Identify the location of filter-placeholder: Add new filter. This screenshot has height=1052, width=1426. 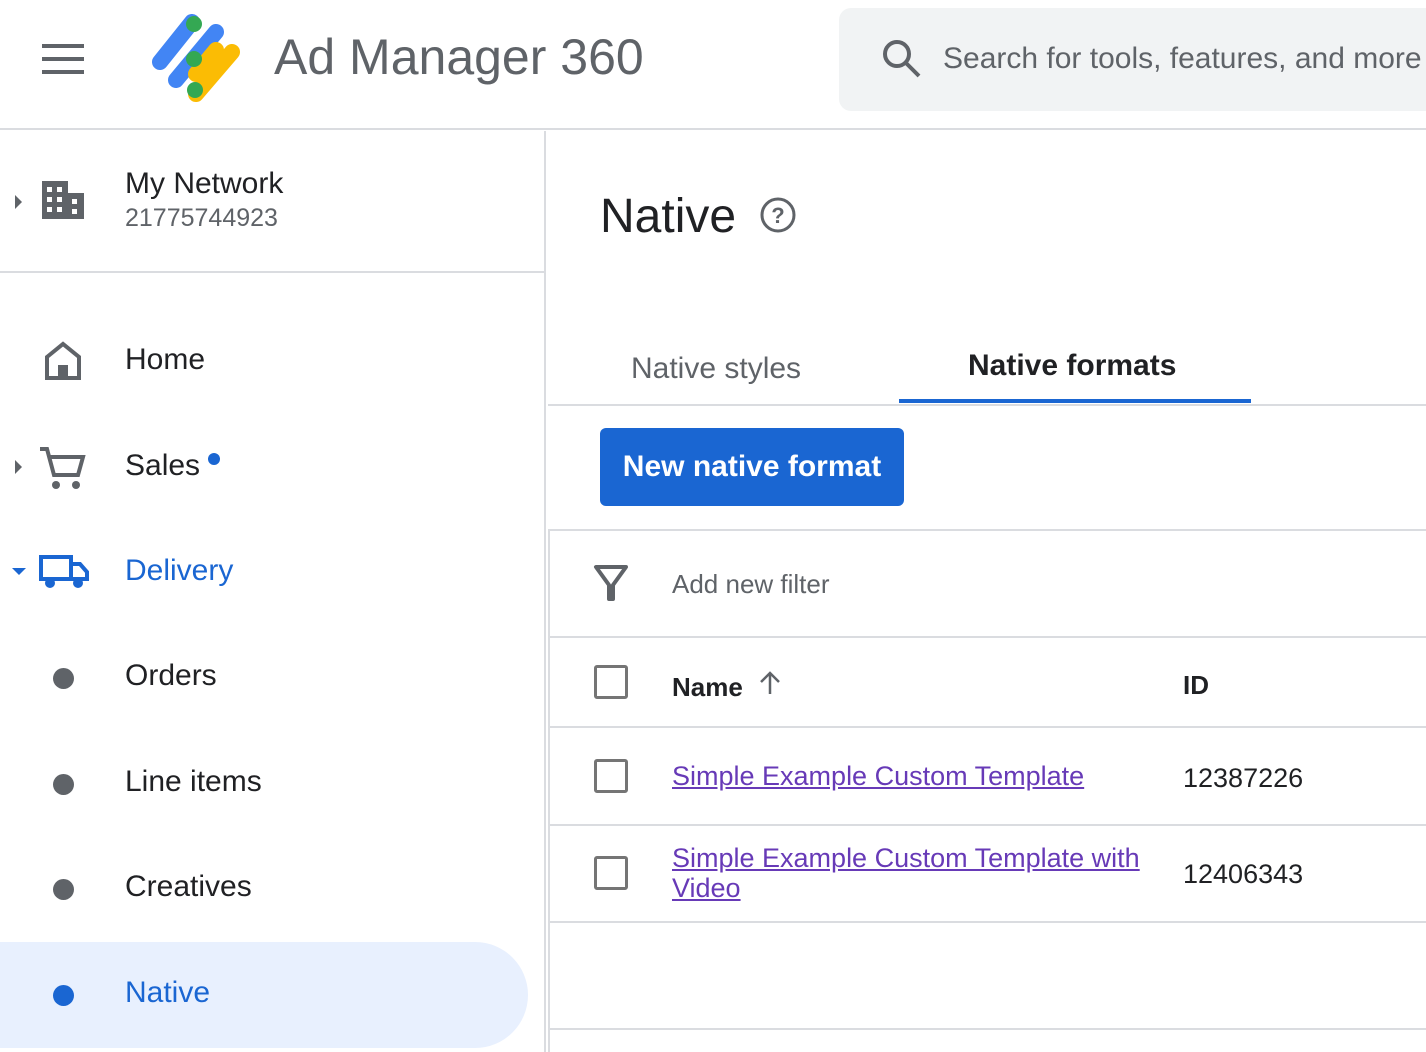
(751, 584).